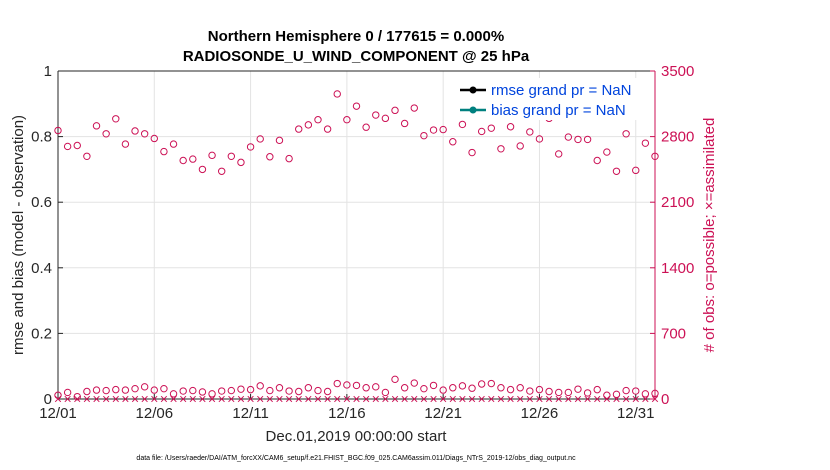  Describe the element at coordinates (636, 413) in the screenshot. I see `x-tick-label: 12/31` at that location.